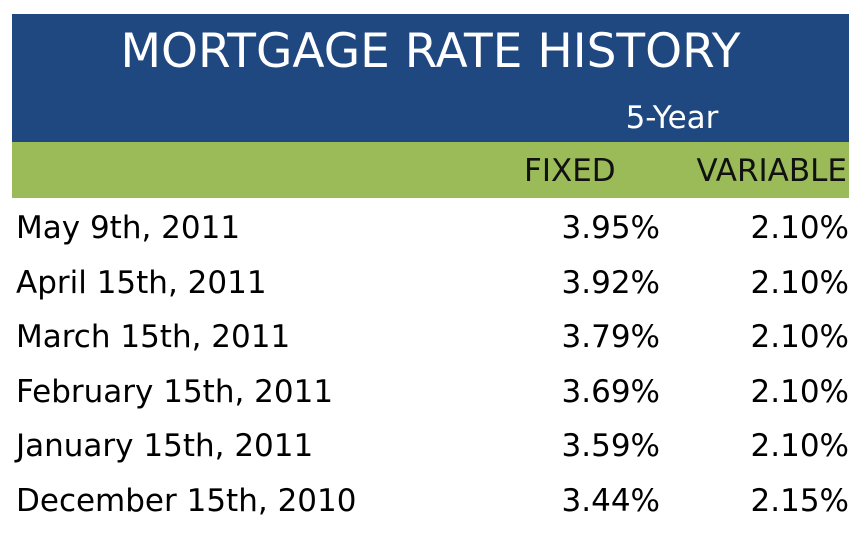  I want to click on fixed-column-header: FIXED, so click(570, 171).